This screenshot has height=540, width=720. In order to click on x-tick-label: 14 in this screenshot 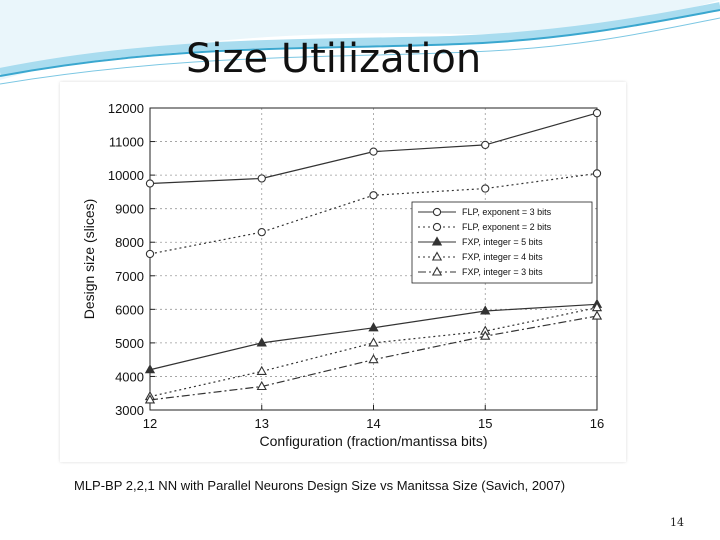, I will do `click(373, 423)`.